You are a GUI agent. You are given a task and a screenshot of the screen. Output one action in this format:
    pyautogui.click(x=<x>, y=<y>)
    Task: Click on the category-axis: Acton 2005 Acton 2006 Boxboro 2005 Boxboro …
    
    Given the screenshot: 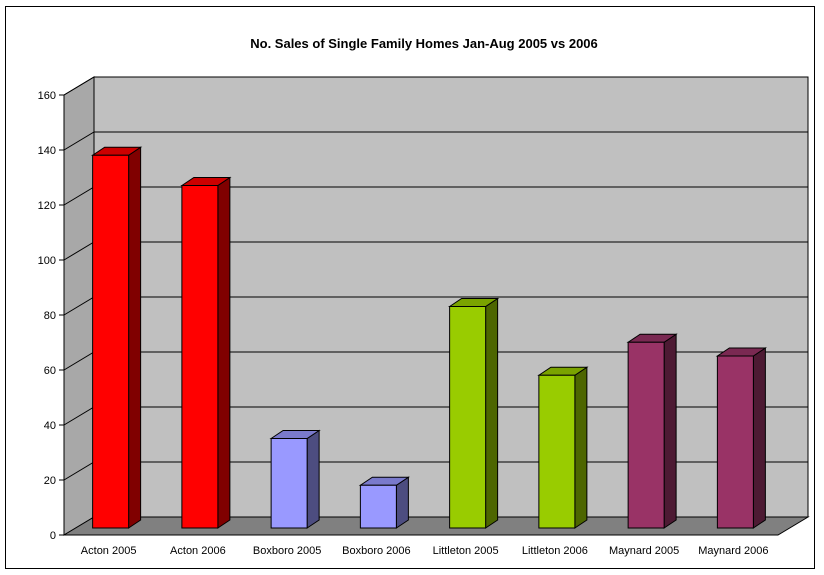 What is the action you would take?
    pyautogui.click(x=425, y=551)
    